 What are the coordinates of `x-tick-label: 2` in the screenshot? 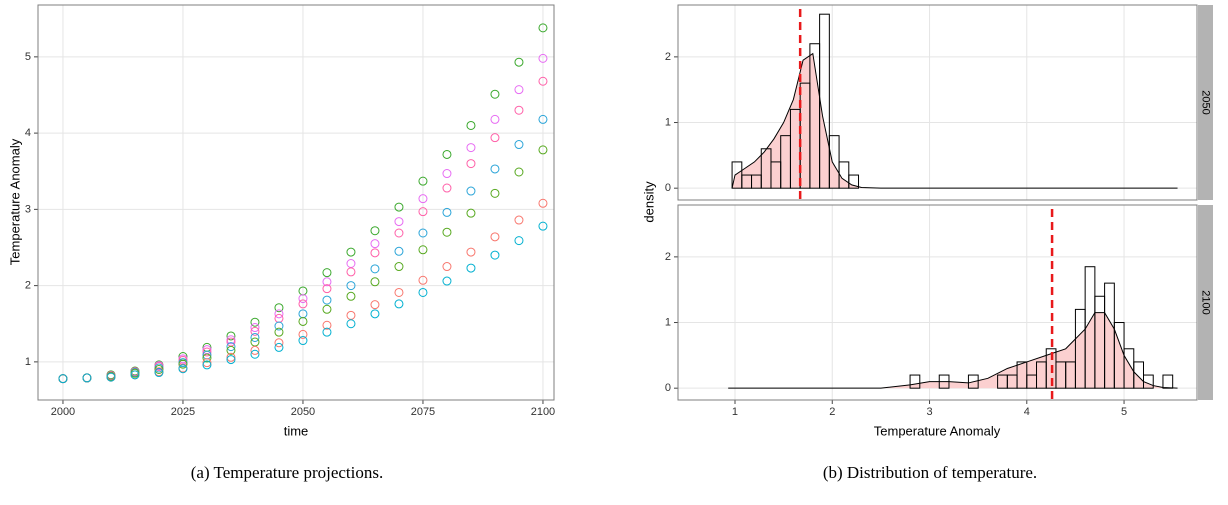 It's located at (832, 412).